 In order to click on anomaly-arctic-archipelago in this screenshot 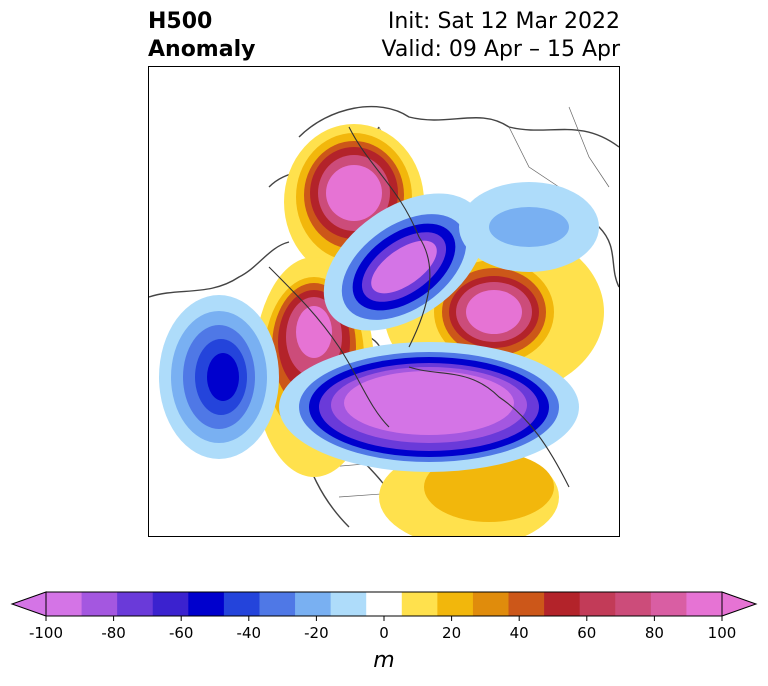, I will do `click(404, 262)`.